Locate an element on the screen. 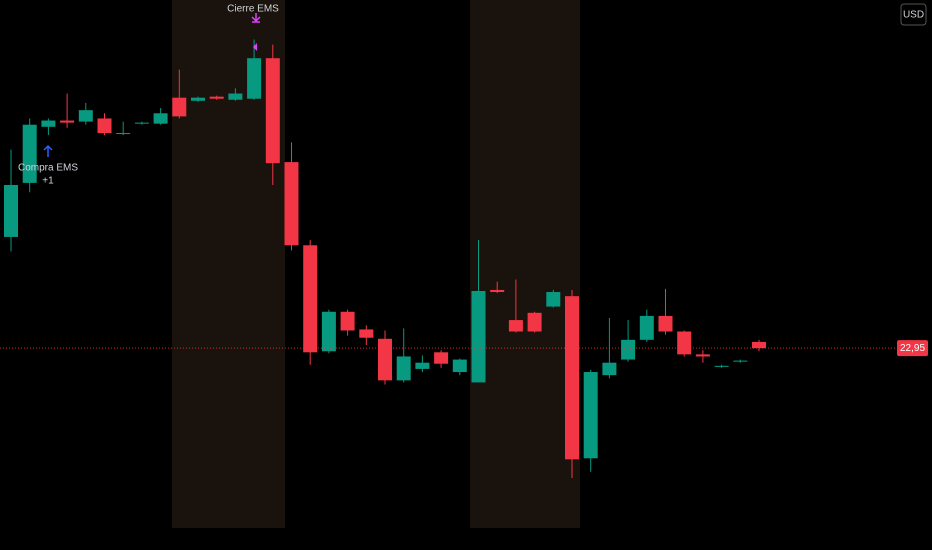 The height and width of the screenshot is (550, 932). session-shade is located at coordinates (525, 264).